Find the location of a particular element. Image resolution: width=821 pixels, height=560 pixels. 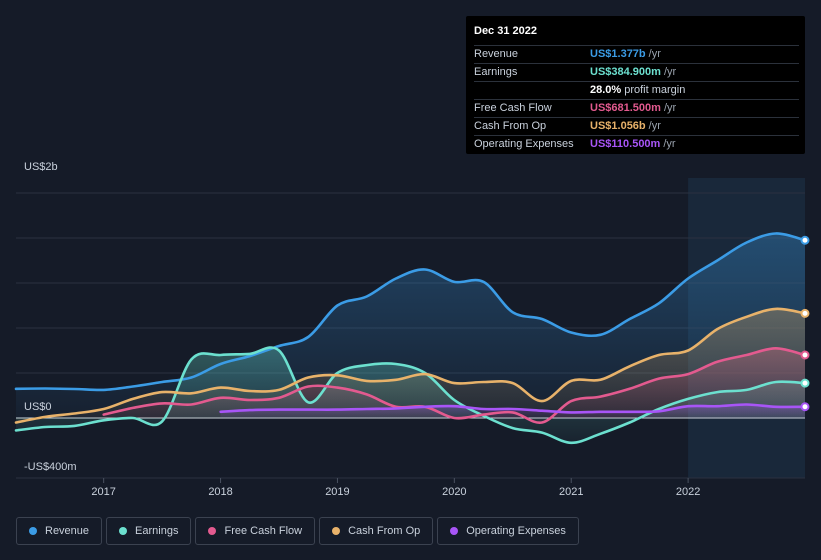

tooltip-row-label: Operating Expenses is located at coordinates (524, 144).